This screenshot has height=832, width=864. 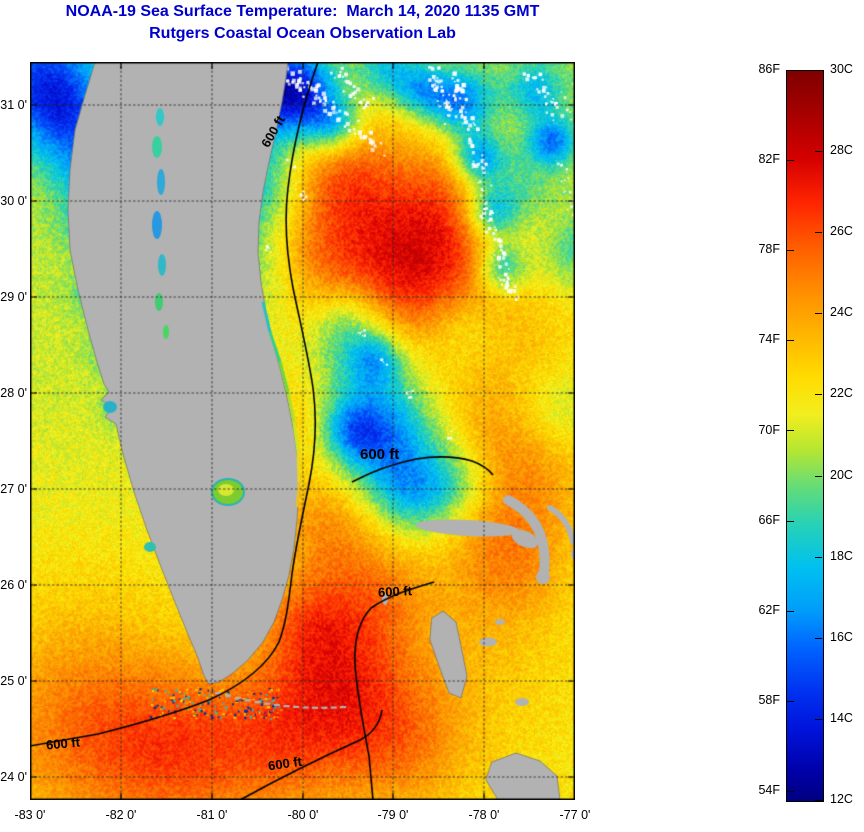 What do you see at coordinates (575, 815) in the screenshot?
I see `x-axis-tick-label: -77 0'` at bounding box center [575, 815].